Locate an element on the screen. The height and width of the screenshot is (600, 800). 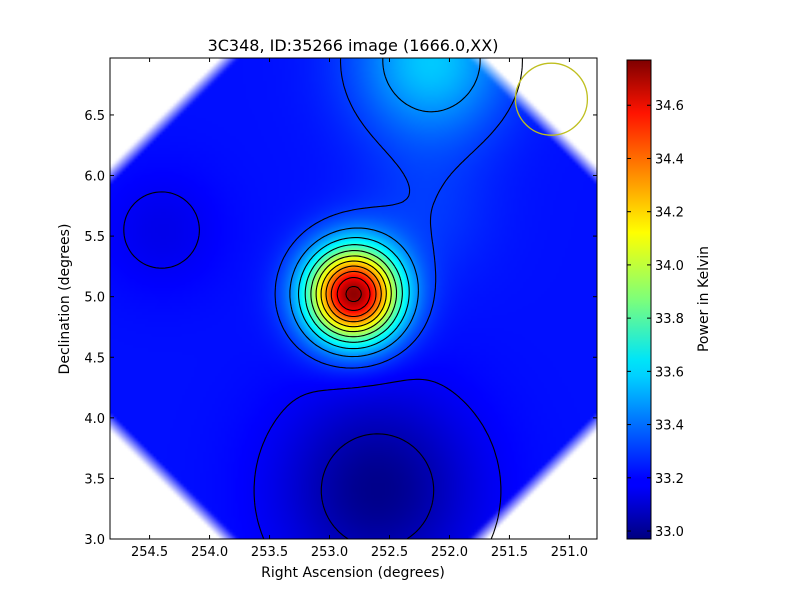
colorbar-tick-label: 34.4 is located at coordinates (669, 159).